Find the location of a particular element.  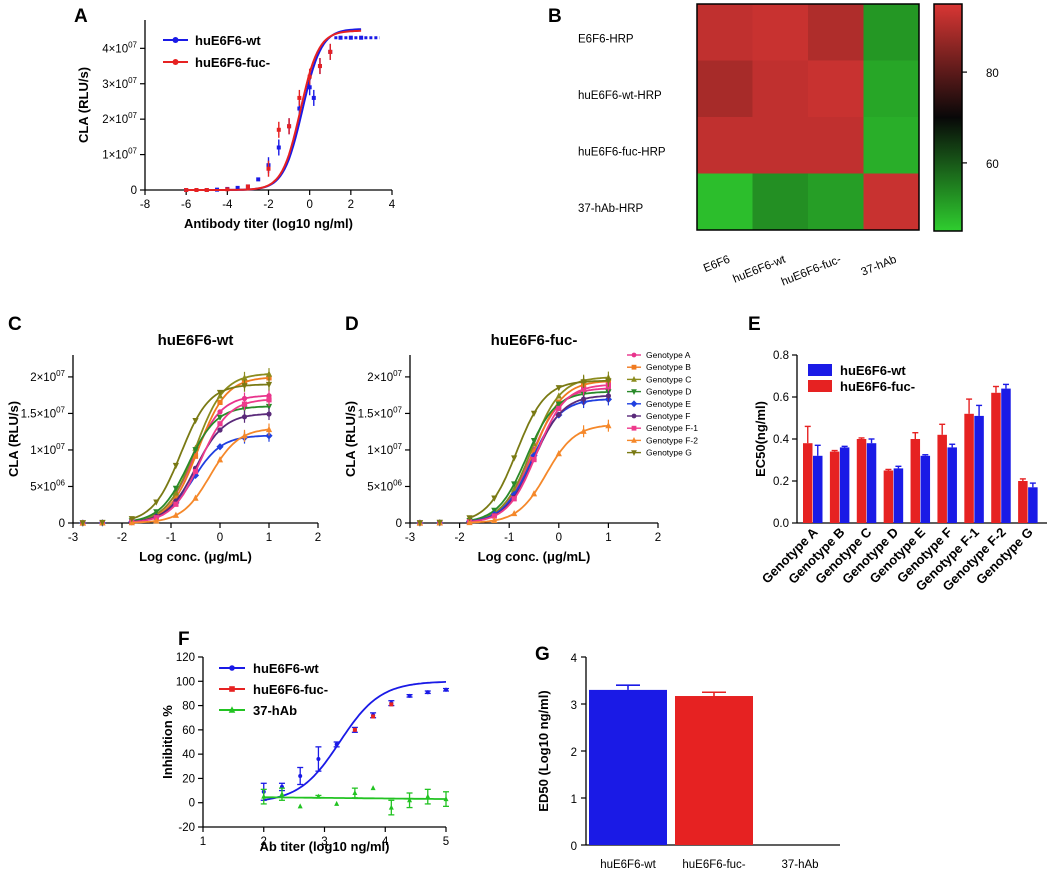

x-tick-label: 4 is located at coordinates (385, 842).